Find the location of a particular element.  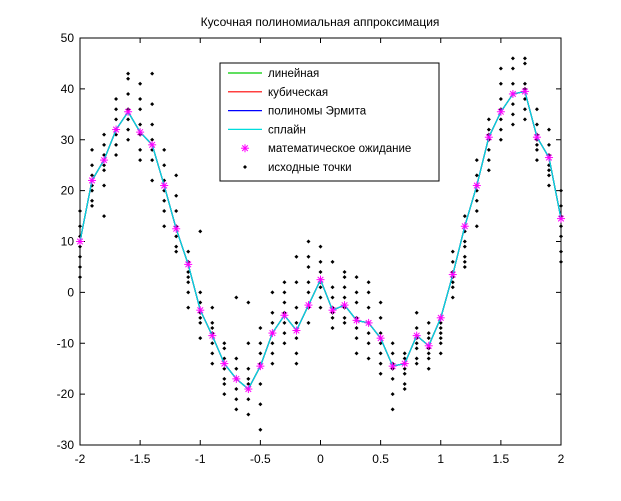

y-tick-label: 0 is located at coordinates (70, 292).